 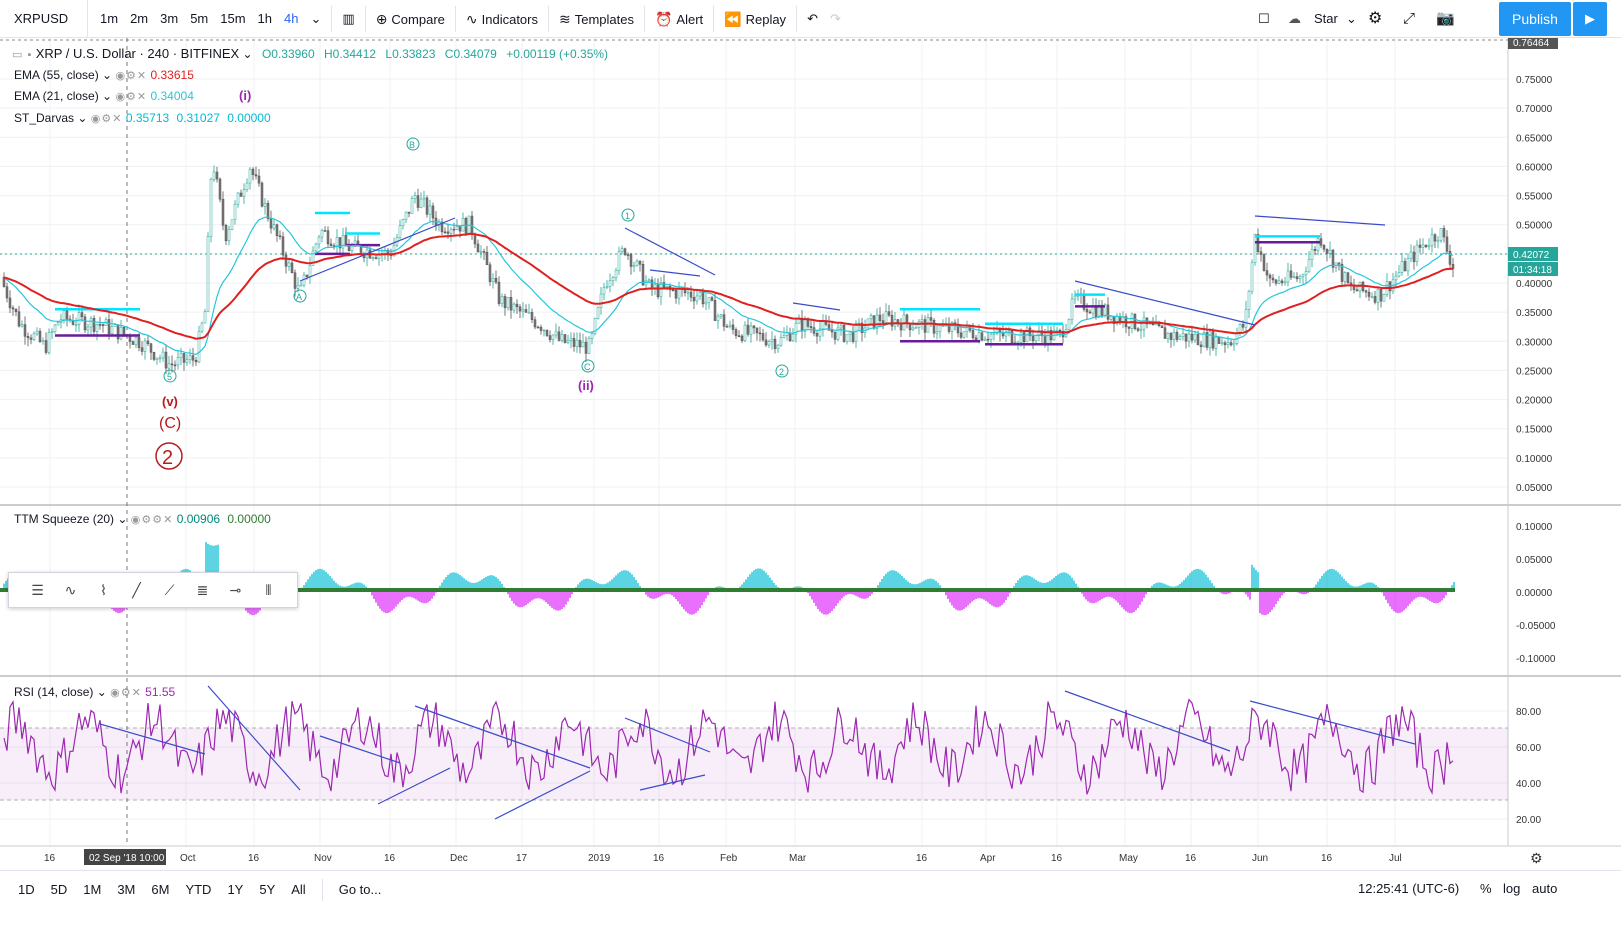 What do you see at coordinates (235, 889) in the screenshot?
I see `range-1y: 1Y` at bounding box center [235, 889].